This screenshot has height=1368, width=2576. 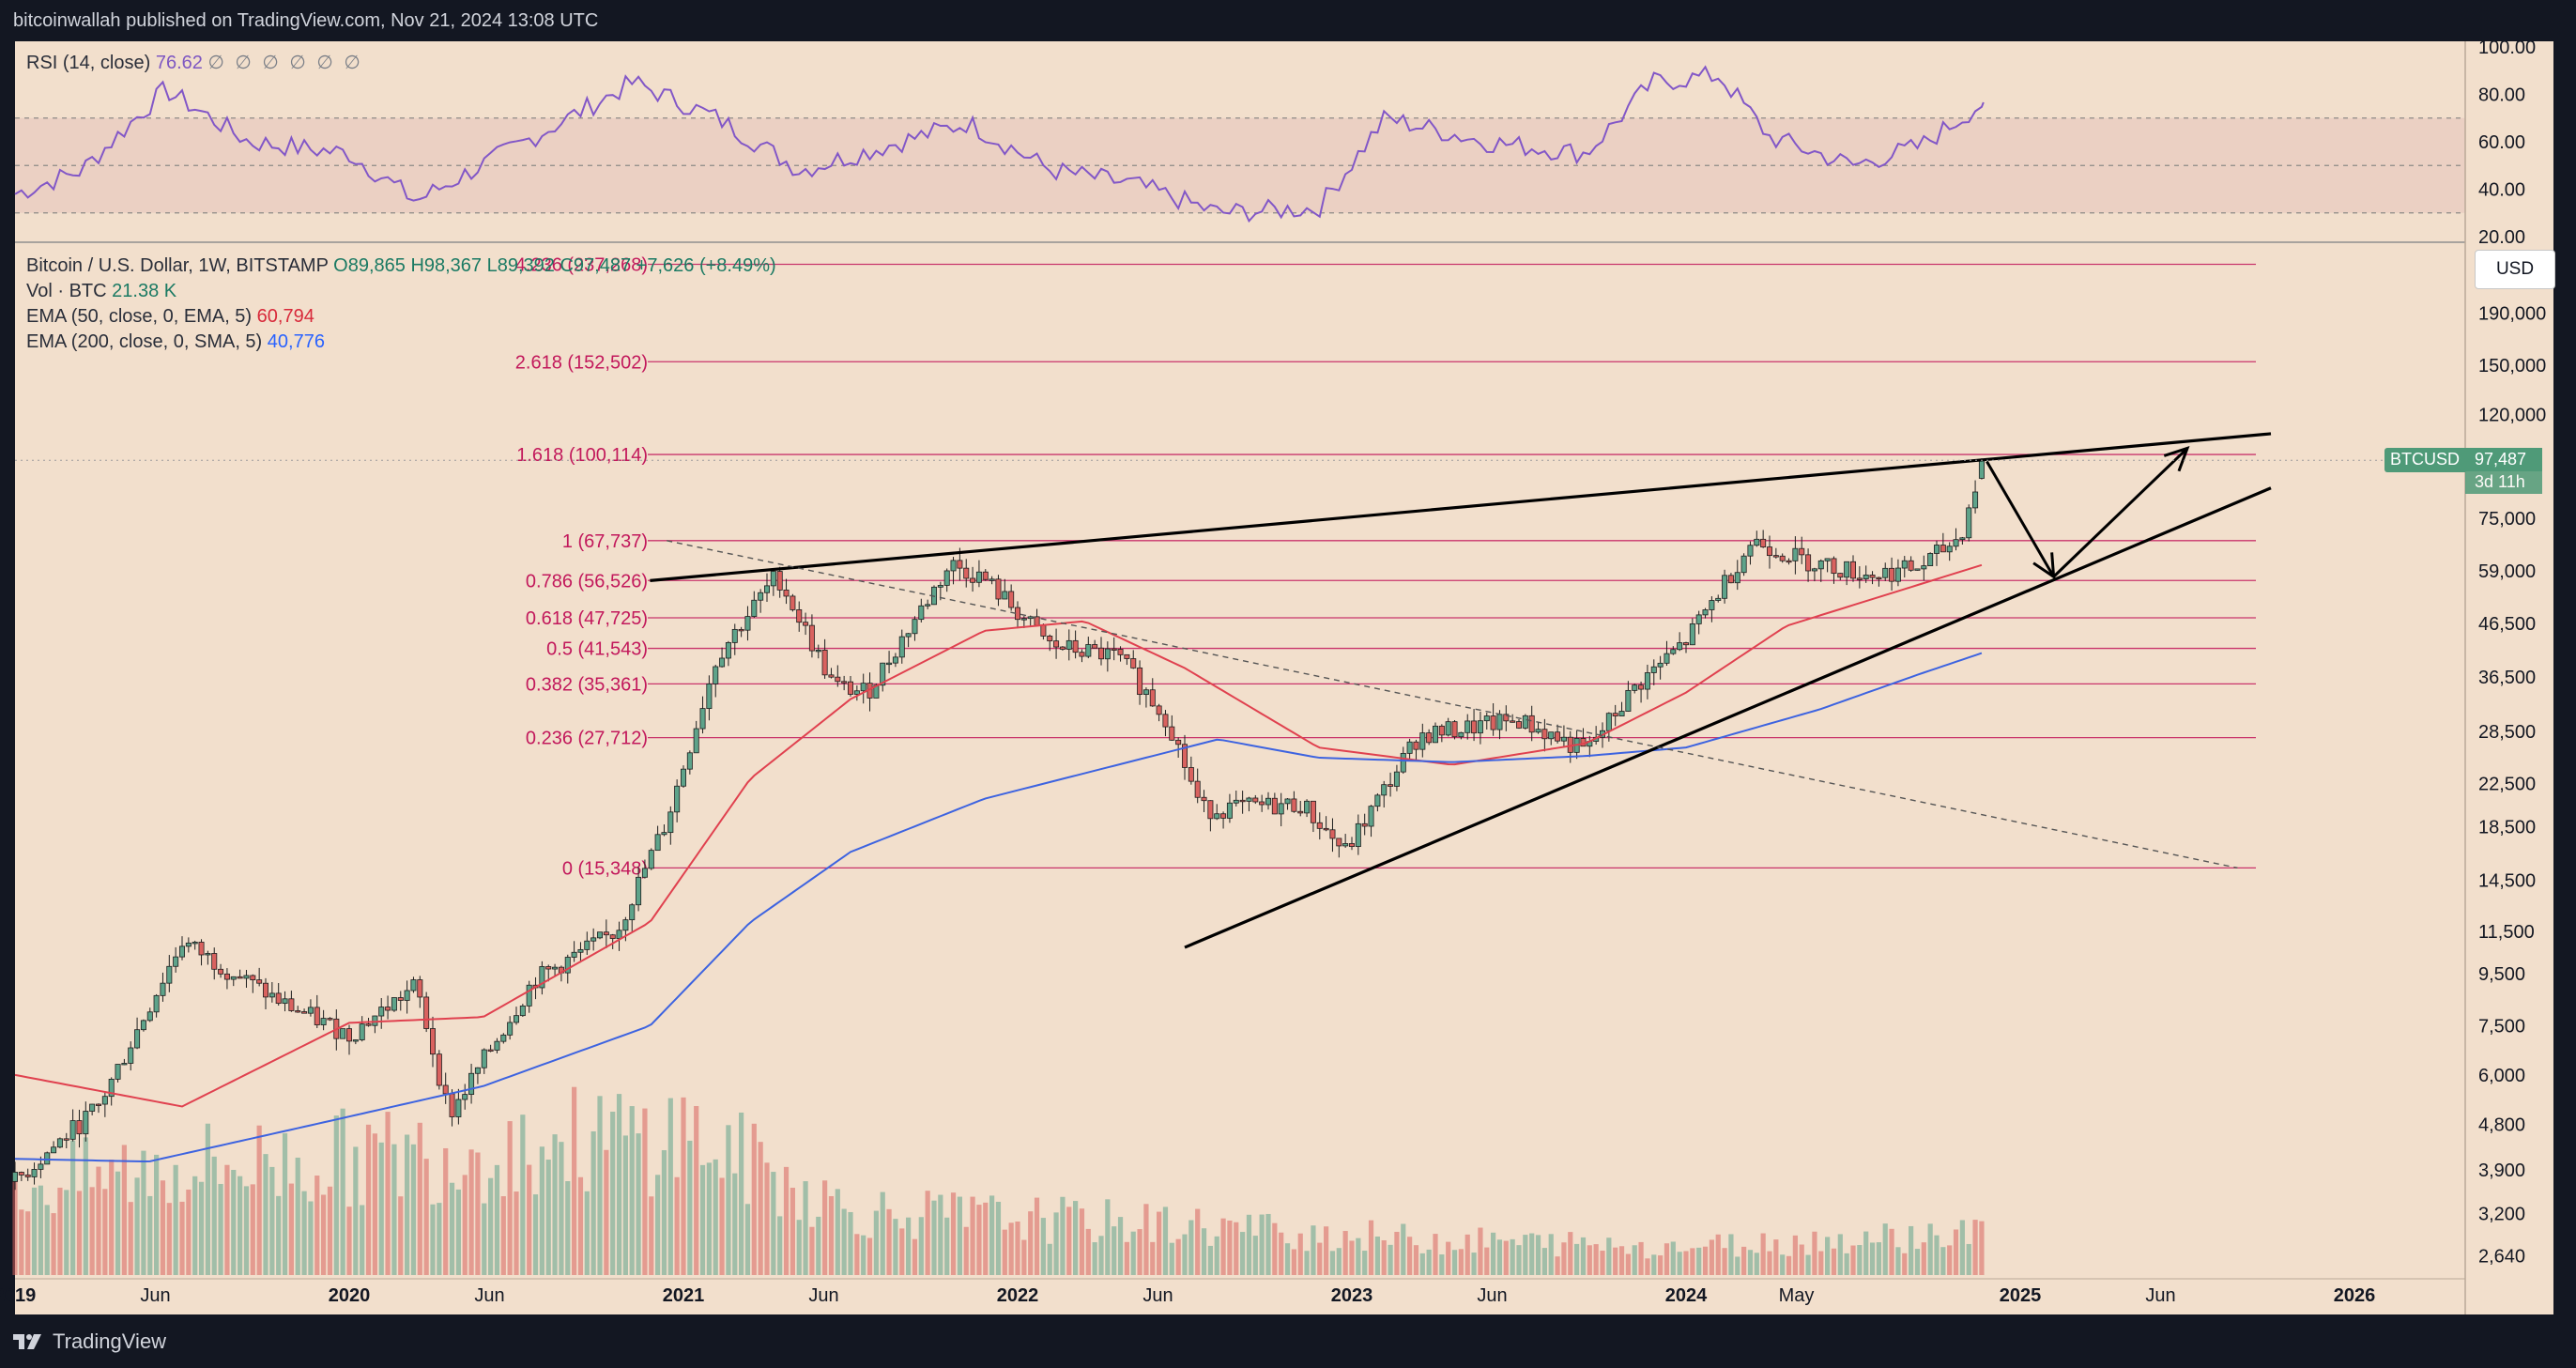 I want to click on brand-name: TradingView, so click(x=110, y=1341).